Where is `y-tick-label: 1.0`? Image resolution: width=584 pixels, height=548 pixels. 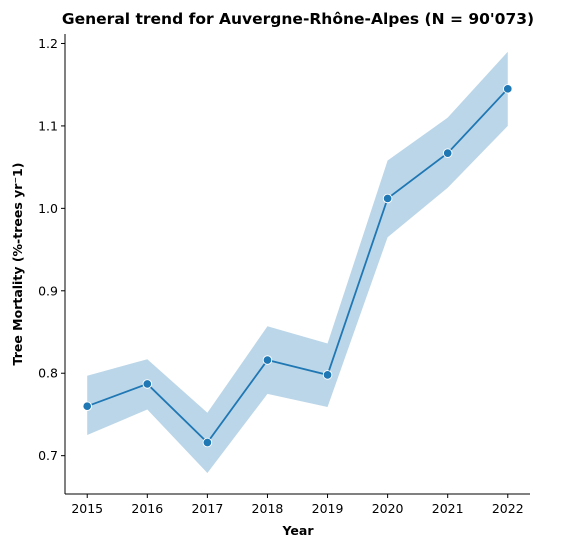
y-tick-label: 1.0 is located at coordinates (48, 208).